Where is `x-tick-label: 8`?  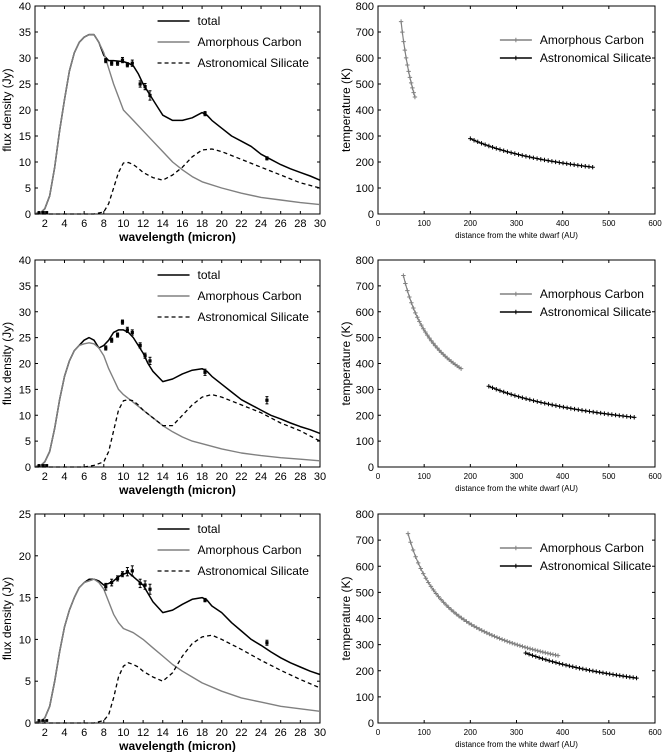
x-tick-label: 8 is located at coordinates (104, 477).